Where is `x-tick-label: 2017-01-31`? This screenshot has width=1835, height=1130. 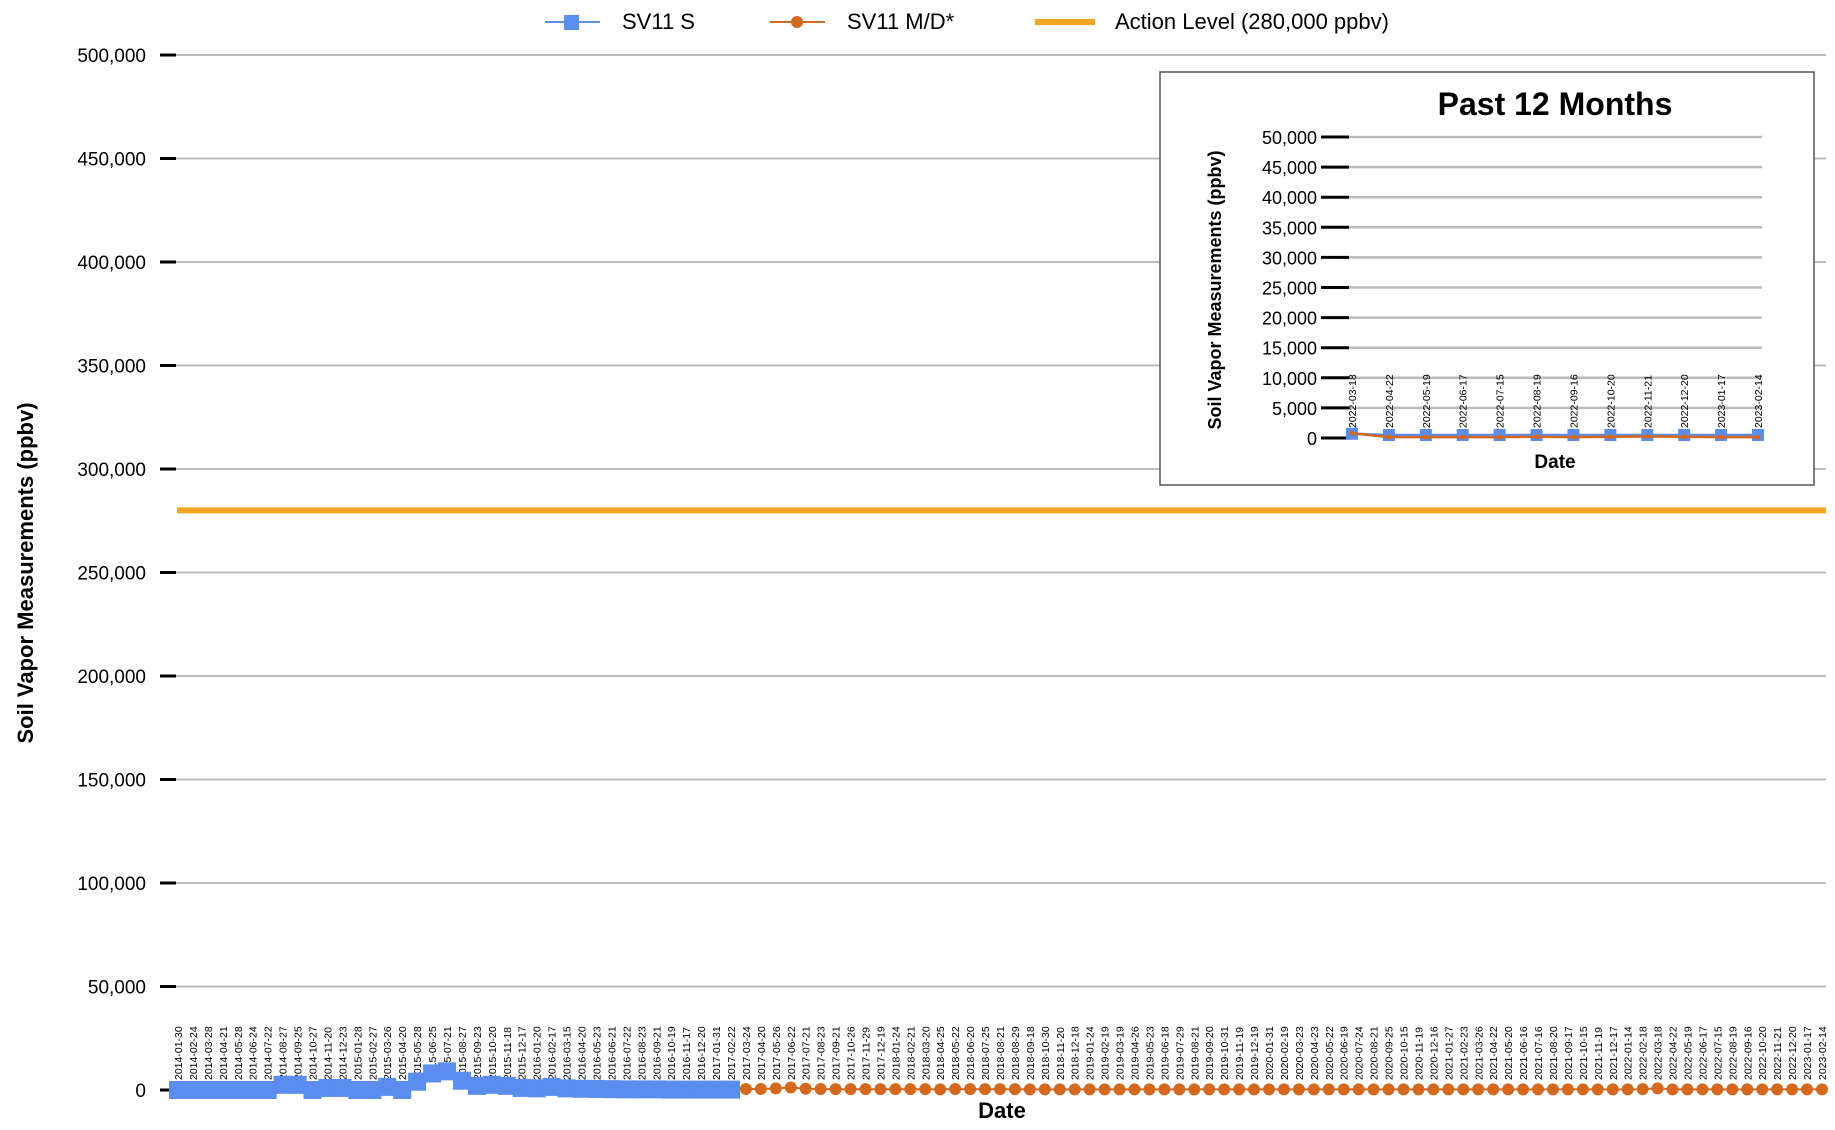
x-tick-label: 2017-01-31 is located at coordinates (717, 1053).